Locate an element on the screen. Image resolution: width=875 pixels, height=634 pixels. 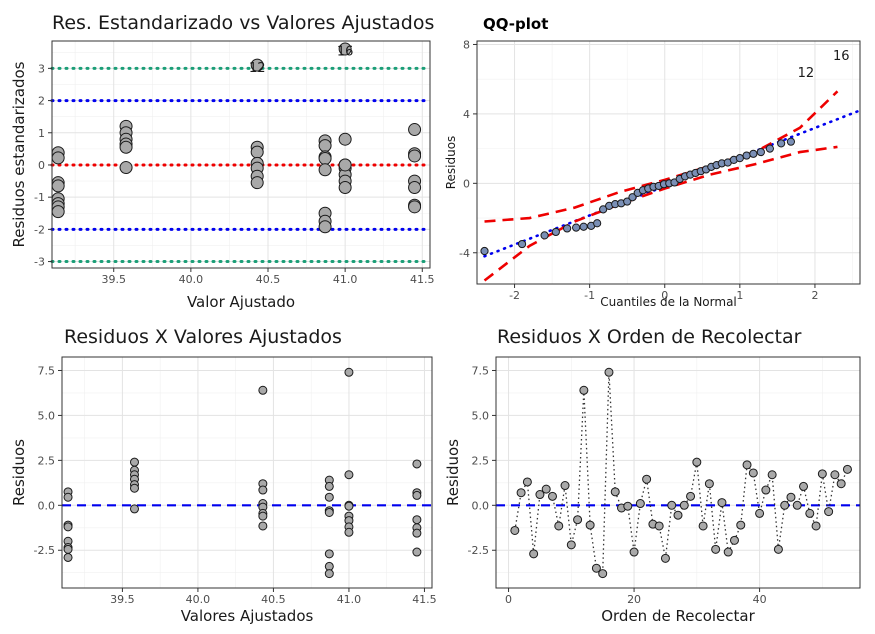
y-tick-label: -2 is located at coordinates (39, 229).